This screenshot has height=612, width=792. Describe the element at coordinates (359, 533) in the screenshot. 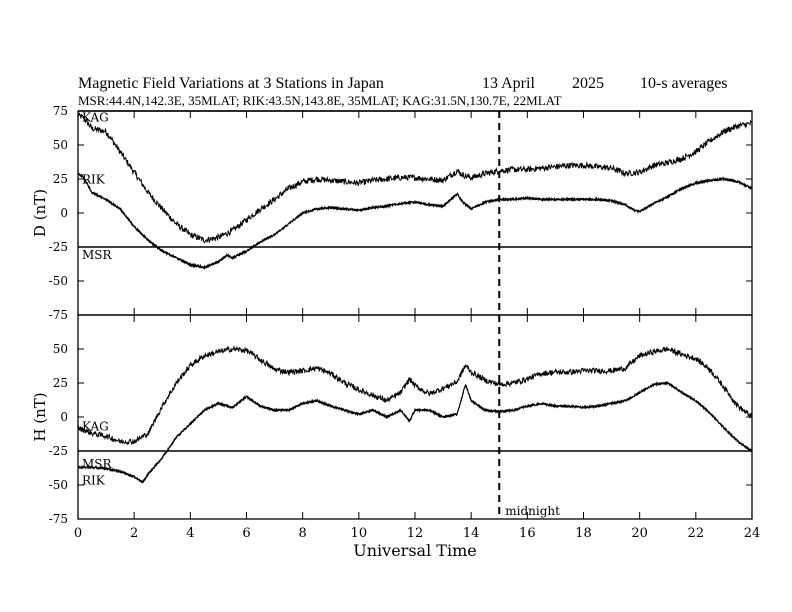

I see `x-tick-label: 10` at that location.